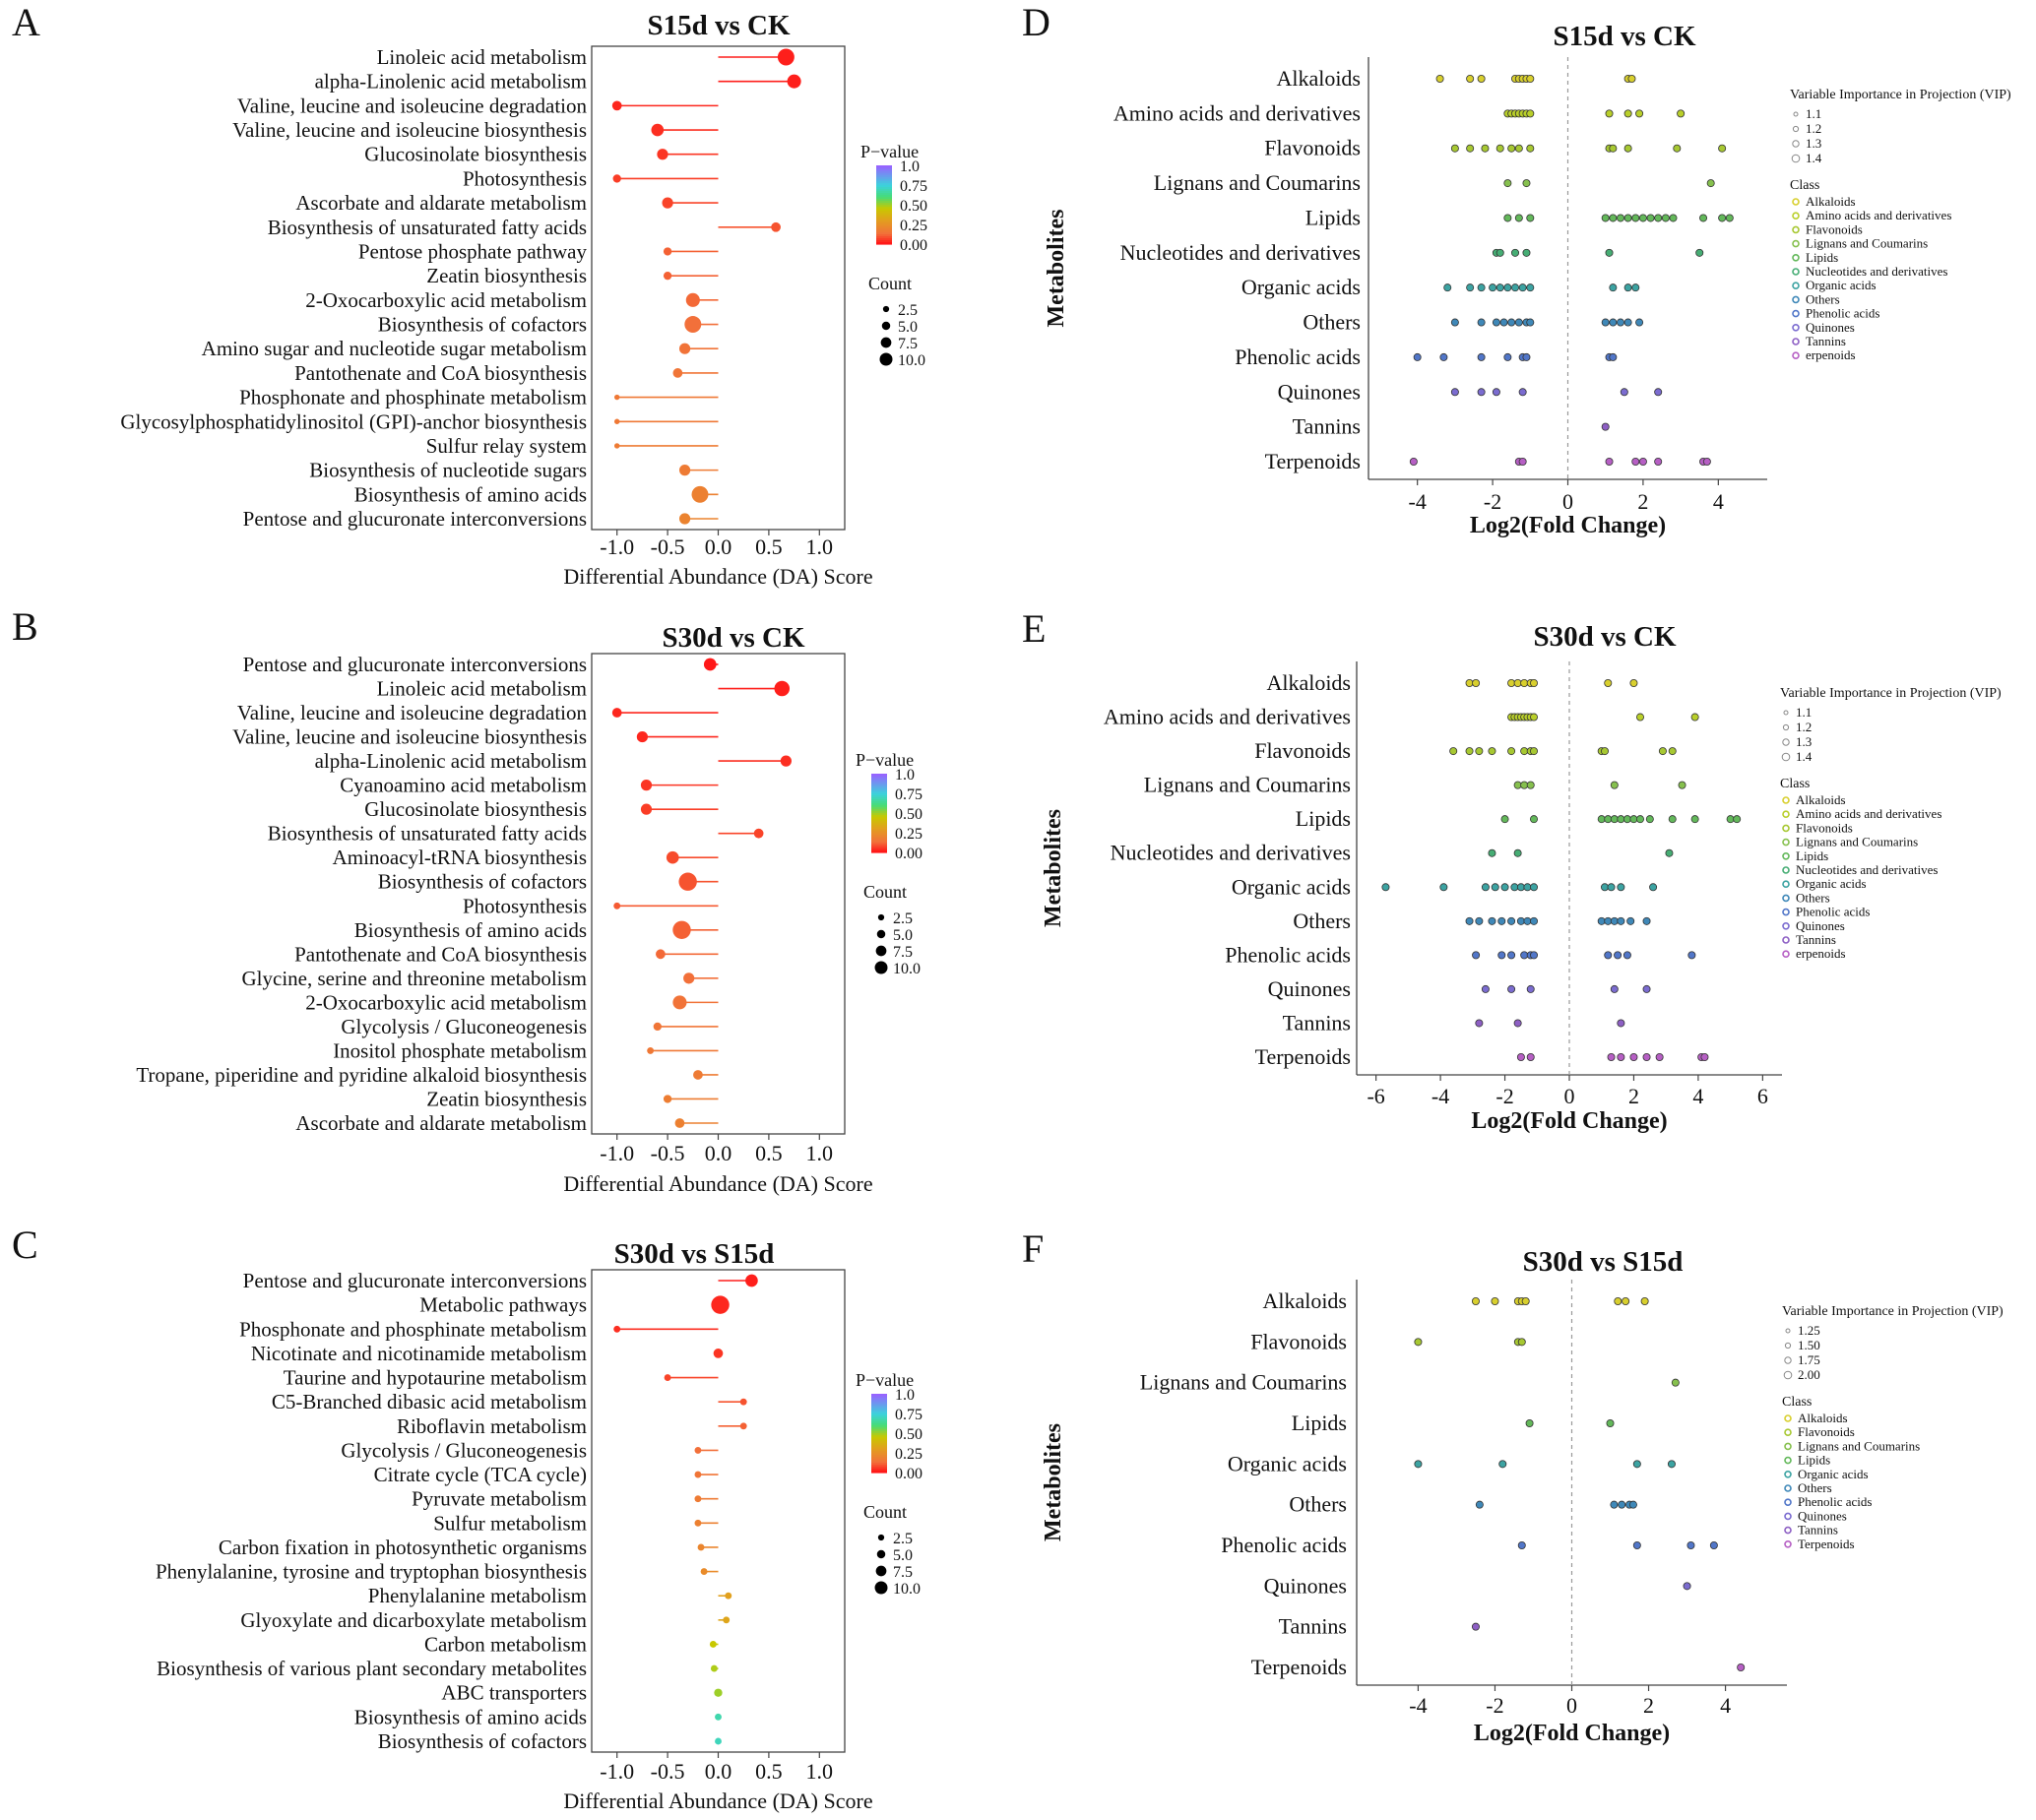  What do you see at coordinates (451, 82) in the screenshot?
I see `pathway-label: alpha-Linolenic acid metabolism` at bounding box center [451, 82].